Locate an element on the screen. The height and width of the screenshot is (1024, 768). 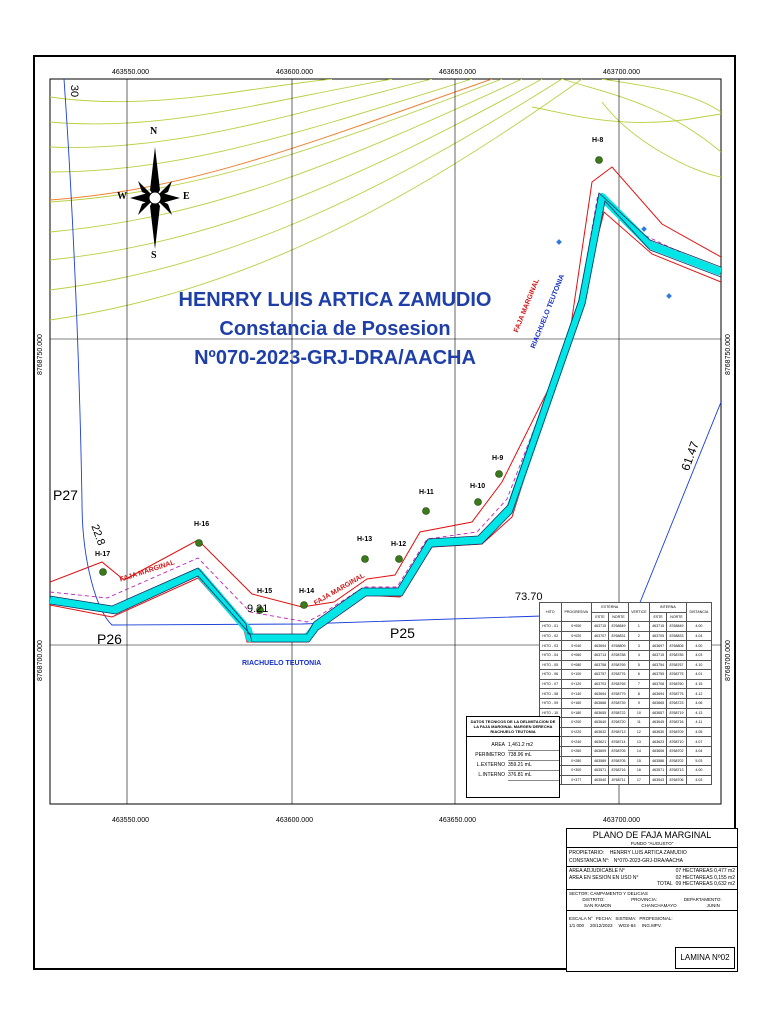
datos-row: L.EXTERNO 359.21 mL is located at coordinates (513, 766).